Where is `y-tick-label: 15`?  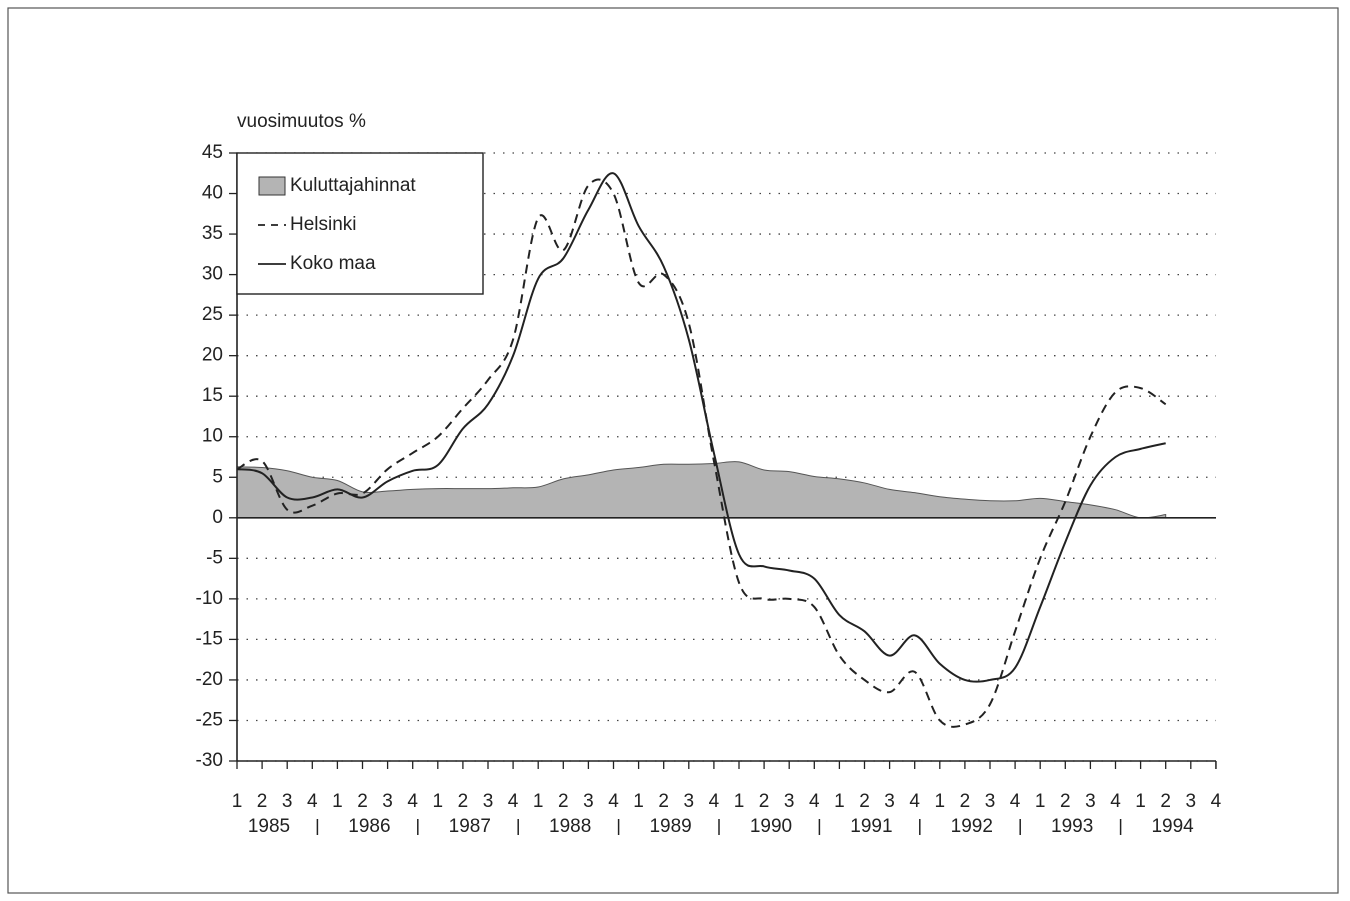 y-tick-label: 15 is located at coordinates (212, 395).